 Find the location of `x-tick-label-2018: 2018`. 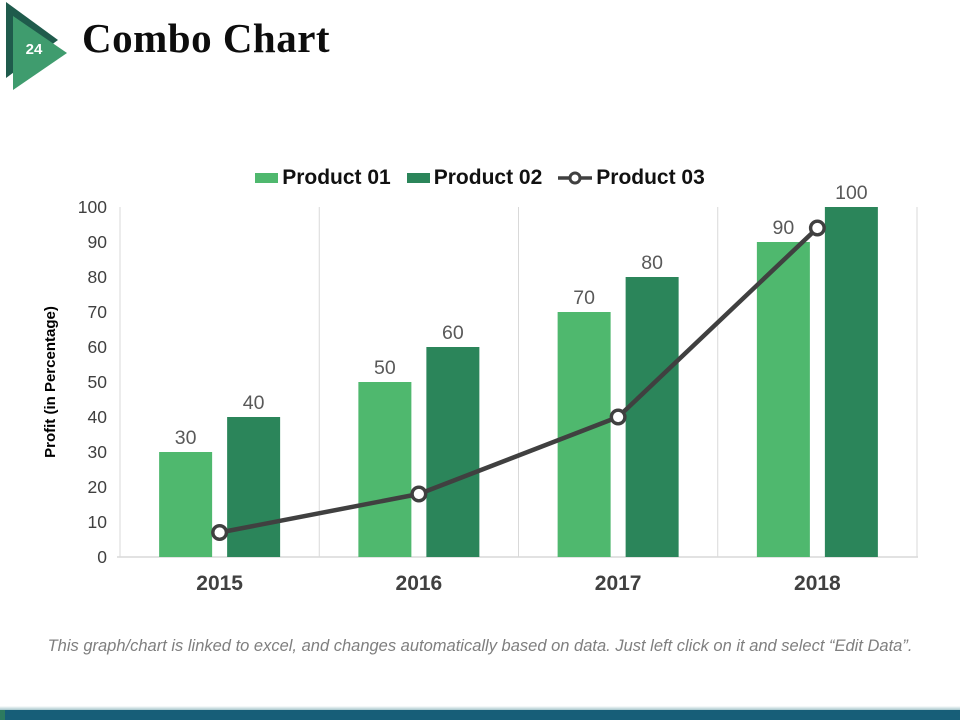

x-tick-label-2018: 2018 is located at coordinates (817, 583).